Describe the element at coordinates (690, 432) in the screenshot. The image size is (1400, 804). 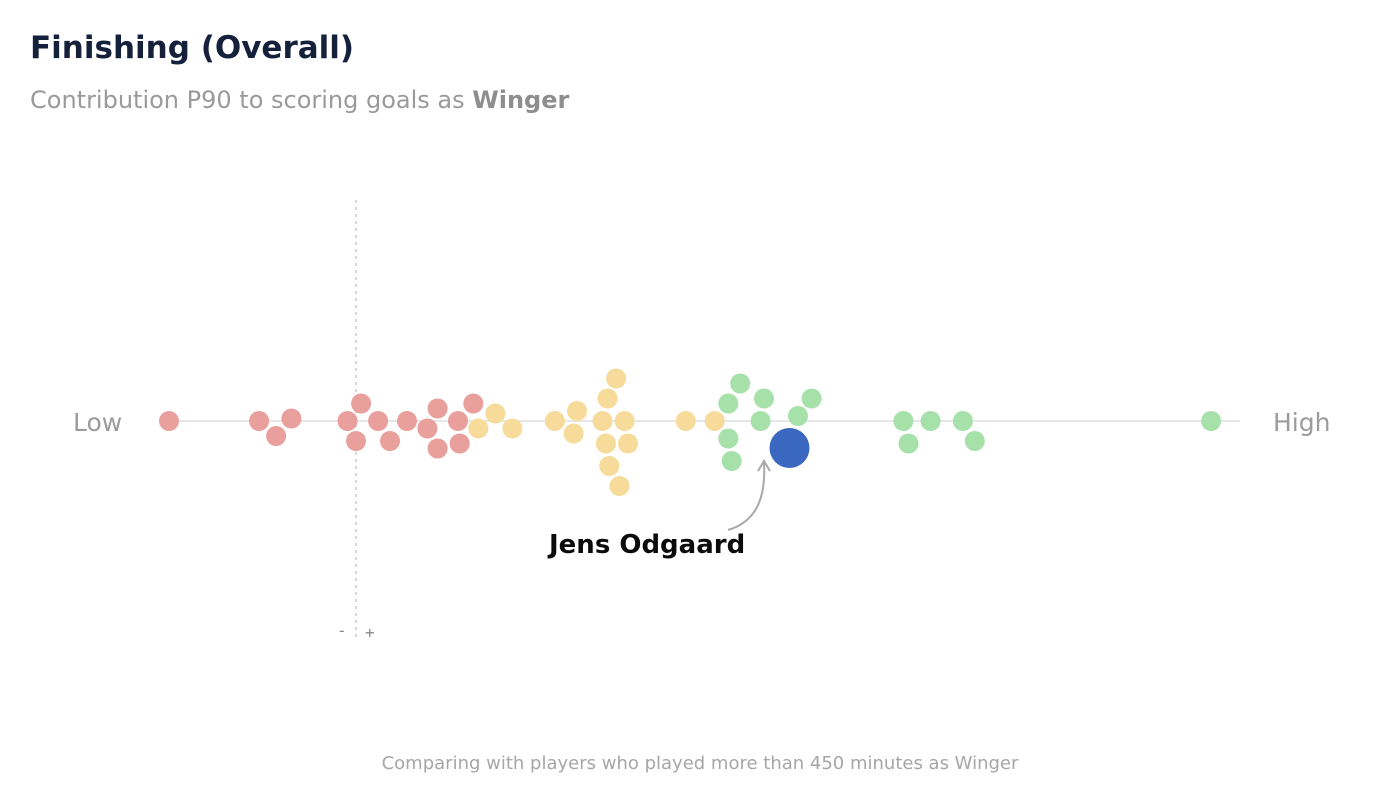
I see `player-dots` at that location.